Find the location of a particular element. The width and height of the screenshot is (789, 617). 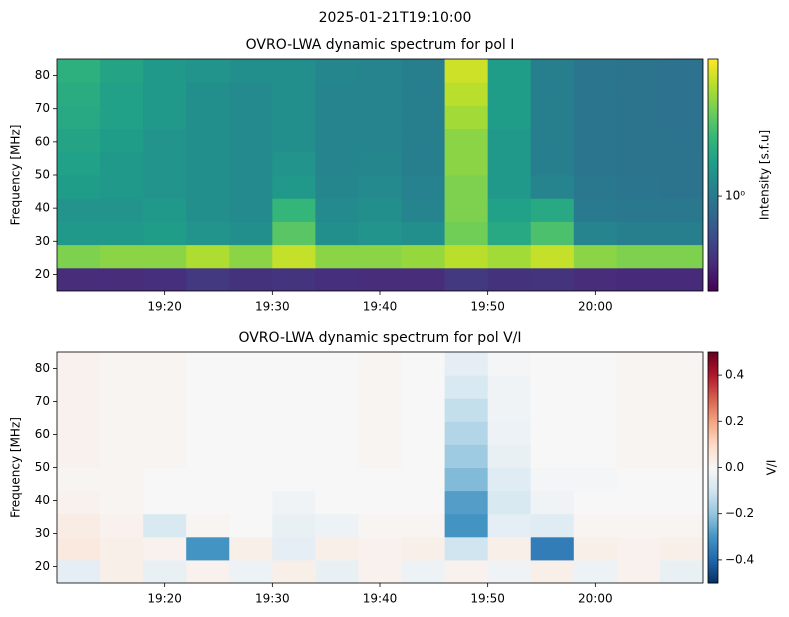

colorbar-tick-label: 0.0 is located at coordinates (734, 467).